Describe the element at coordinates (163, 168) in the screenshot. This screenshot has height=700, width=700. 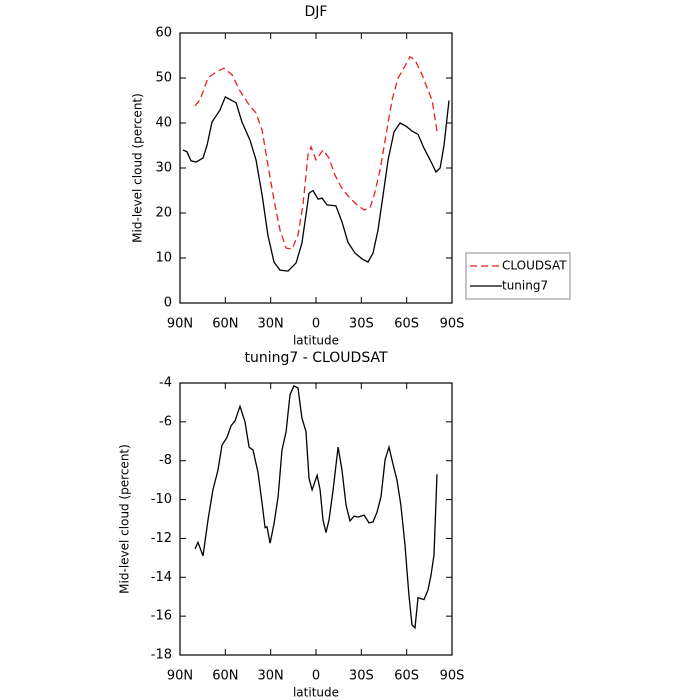
I see `y-tick-label: 30` at that location.